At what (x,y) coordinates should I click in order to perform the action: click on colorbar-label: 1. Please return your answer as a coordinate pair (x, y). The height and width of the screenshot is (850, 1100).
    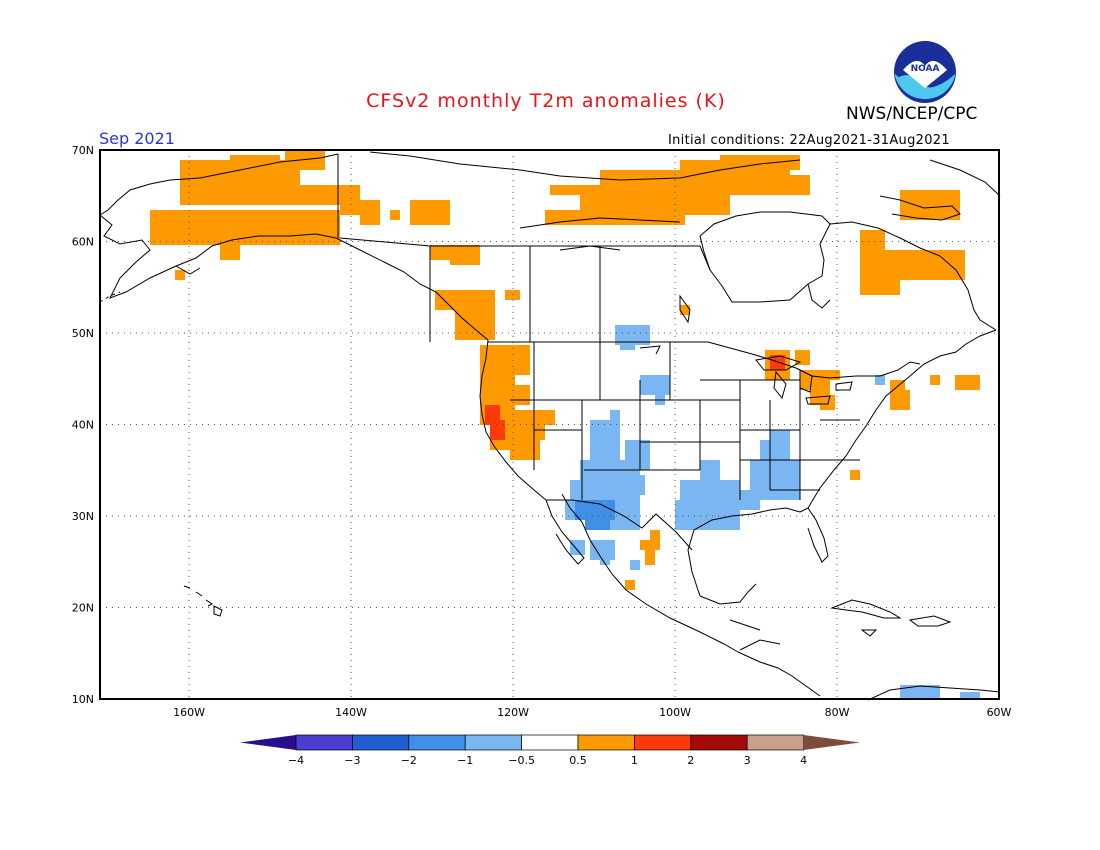
    Looking at the image, I should click on (634, 760).